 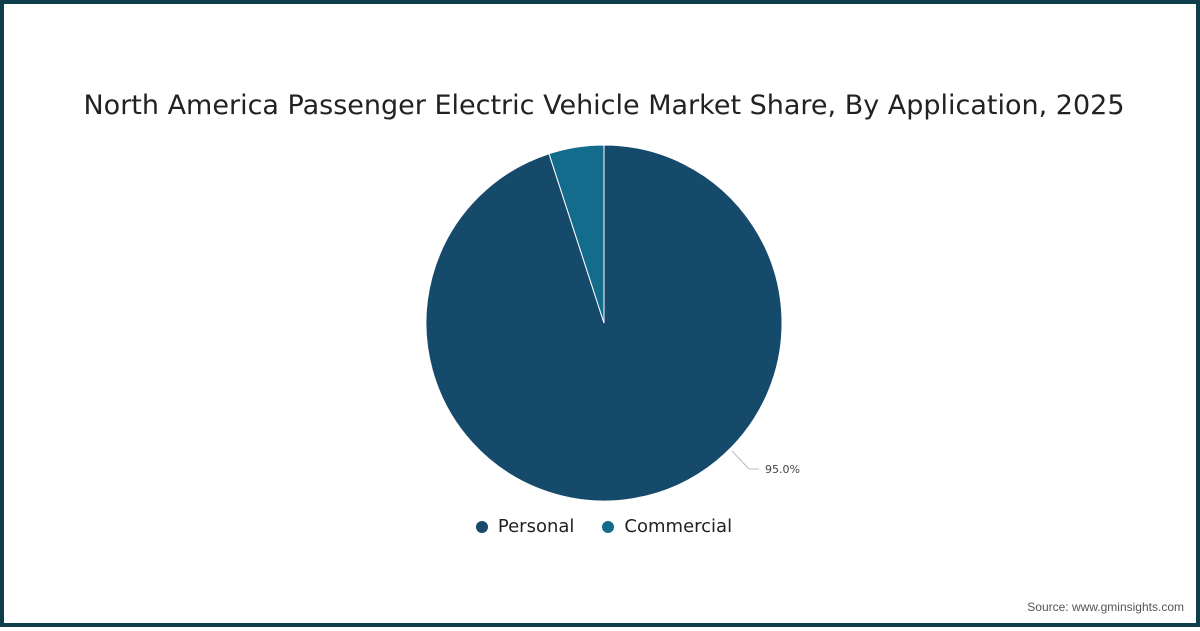 What do you see at coordinates (481, 526) in the screenshot?
I see `personal-swatch-icon` at bounding box center [481, 526].